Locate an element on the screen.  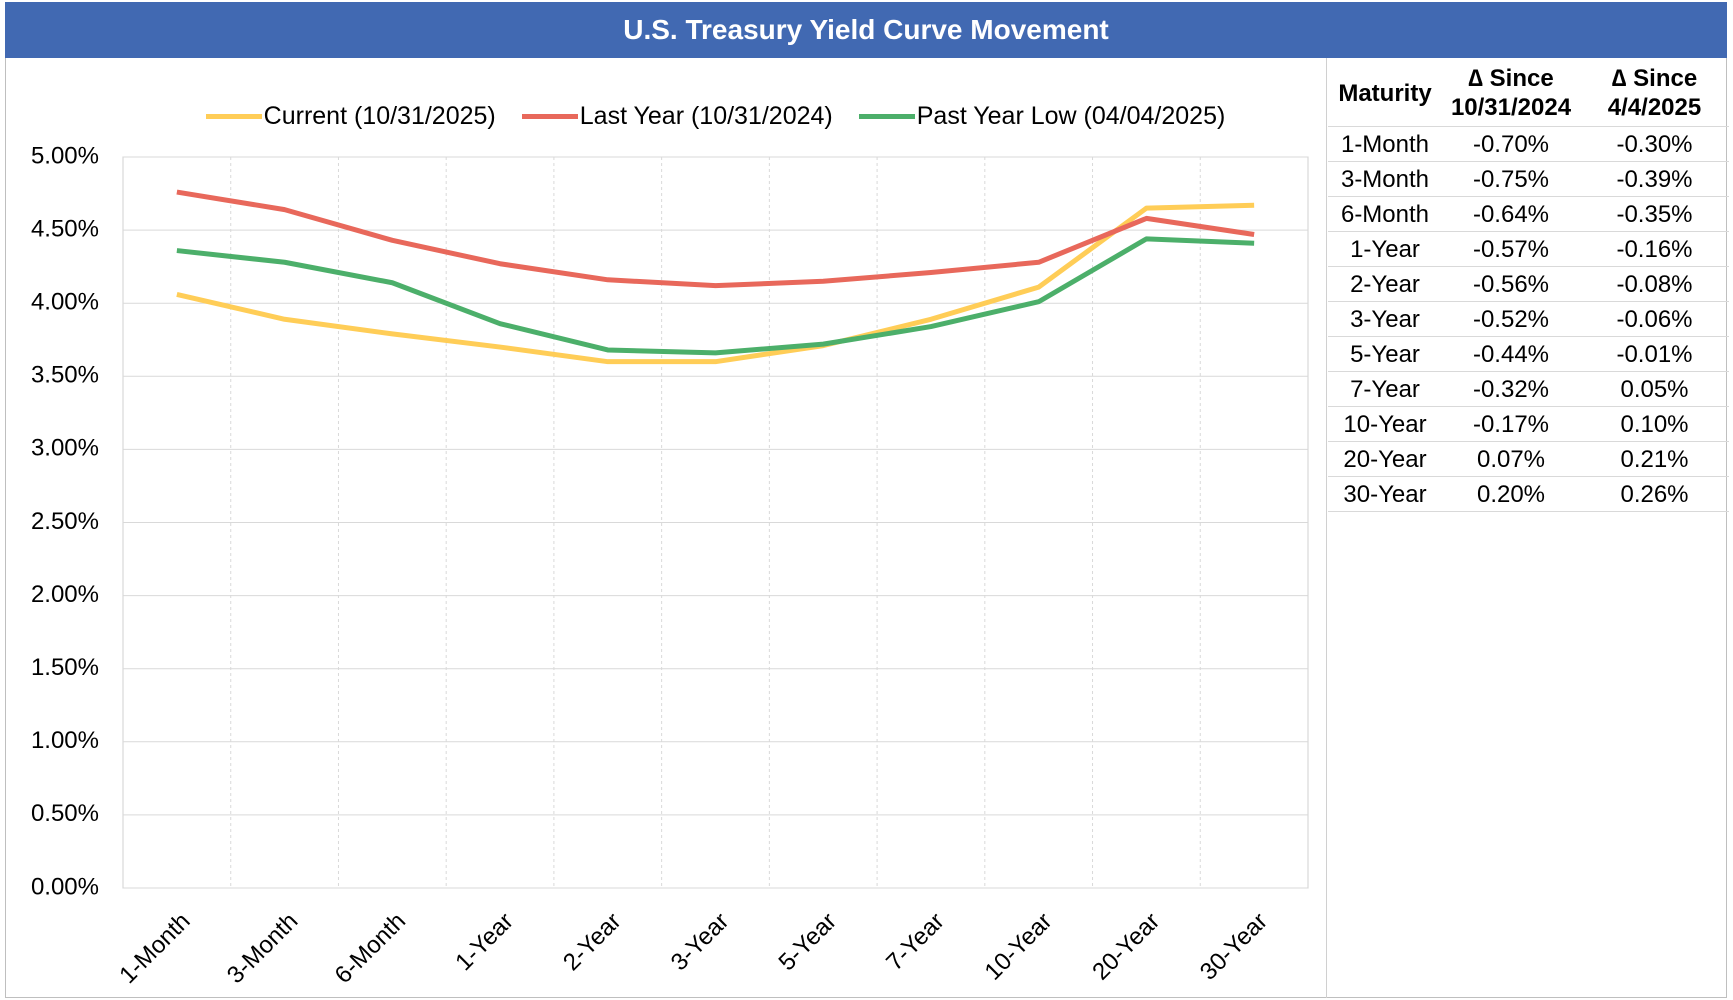
y-tick-label: 4.00% is located at coordinates (65, 302).